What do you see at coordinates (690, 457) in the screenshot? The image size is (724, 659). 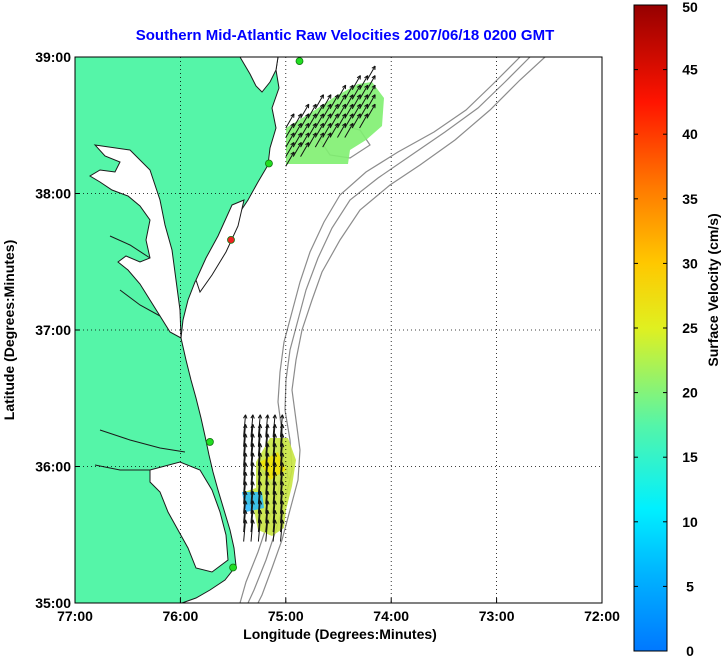 I see `colorbar-tick-label: 15` at bounding box center [690, 457].